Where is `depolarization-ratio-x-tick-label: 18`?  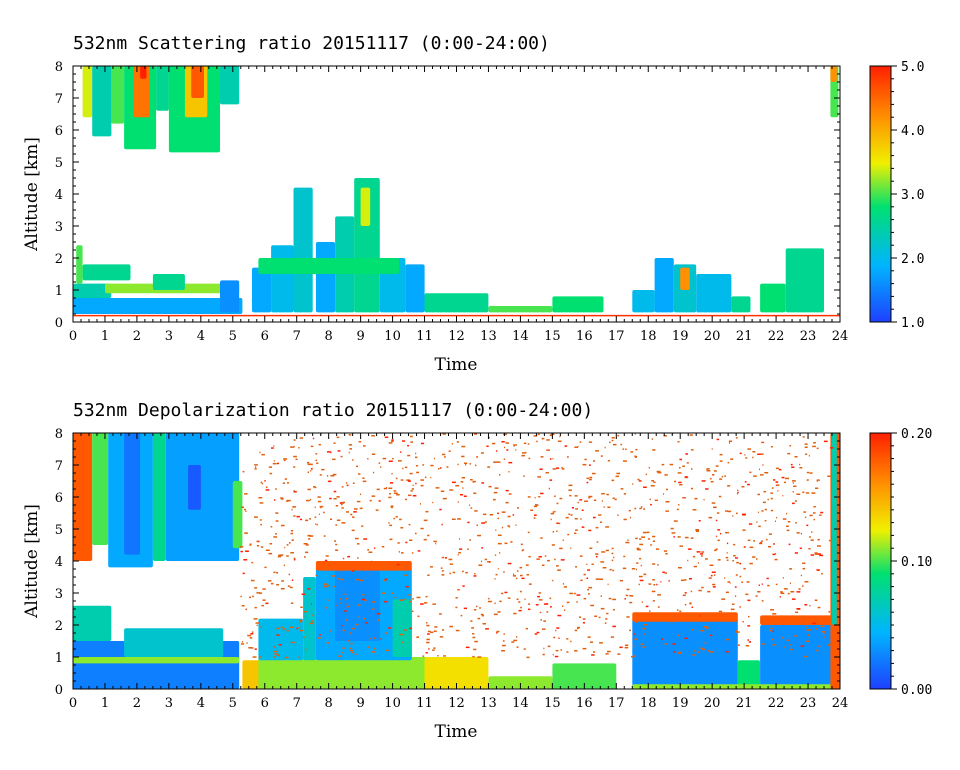 depolarization-ratio-x-tick-label: 18 is located at coordinates (648, 703).